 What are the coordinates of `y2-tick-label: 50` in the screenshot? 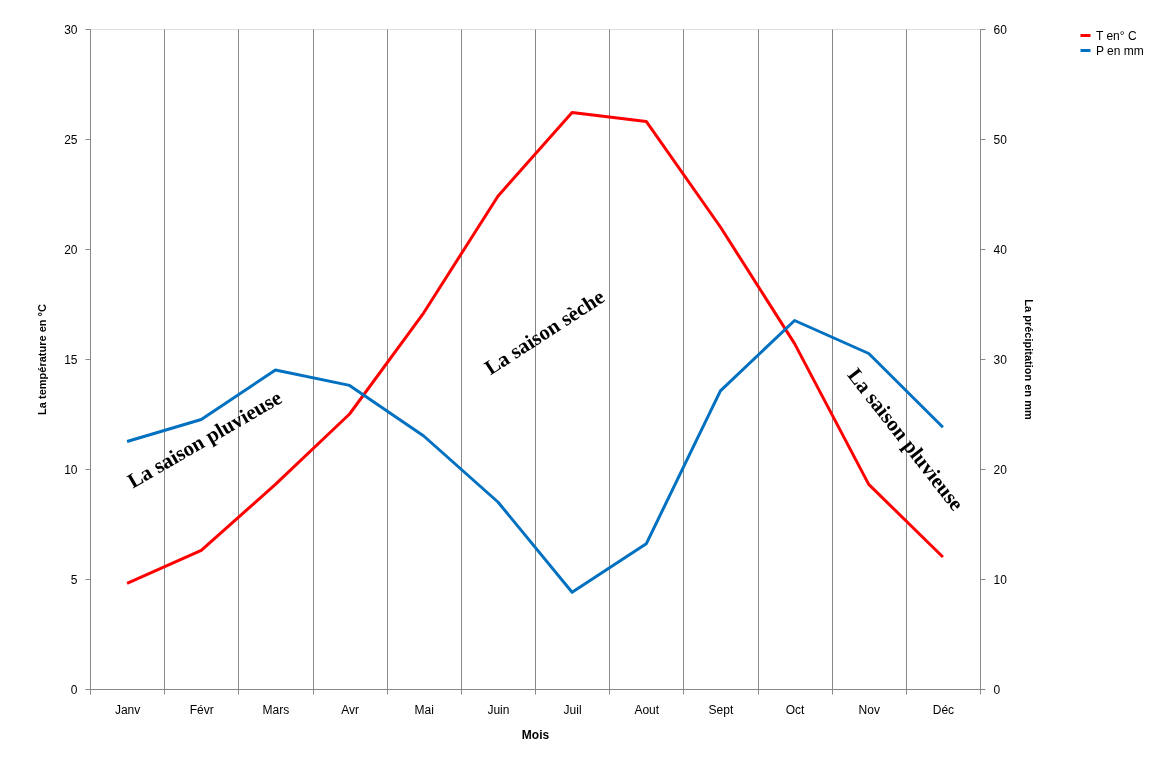 It's located at (1000, 139).